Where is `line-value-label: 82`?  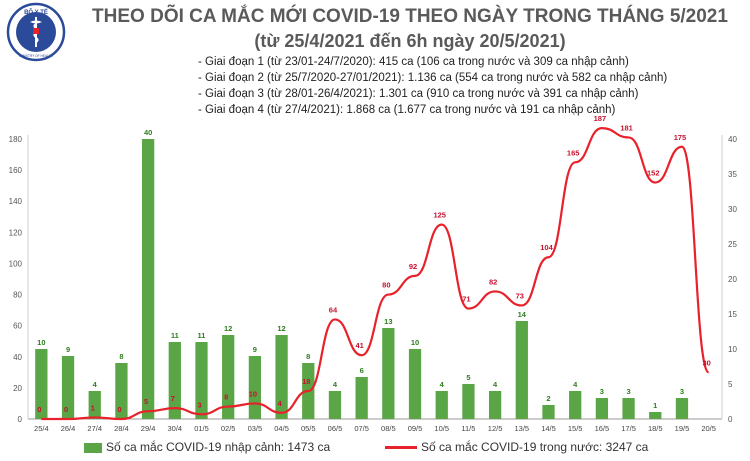
line-value-label: 82 is located at coordinates (493, 281).